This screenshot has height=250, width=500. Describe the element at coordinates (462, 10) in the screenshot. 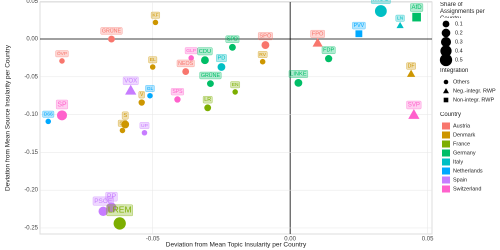

I see `legend-title: Share of Assignments per Country` at that location.